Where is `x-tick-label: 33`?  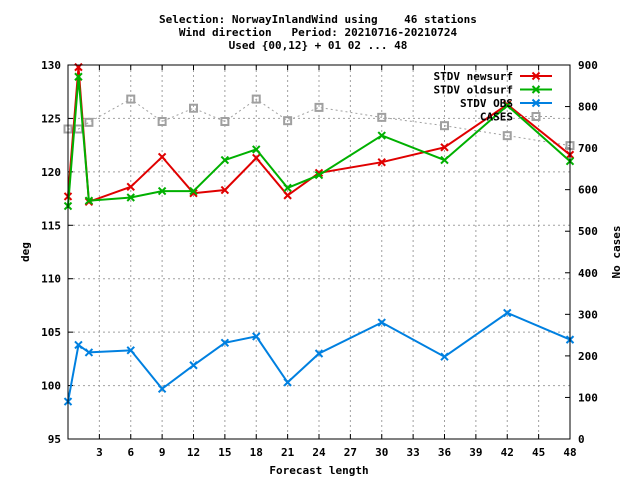
x-tick-label: 33 is located at coordinates (413, 452).